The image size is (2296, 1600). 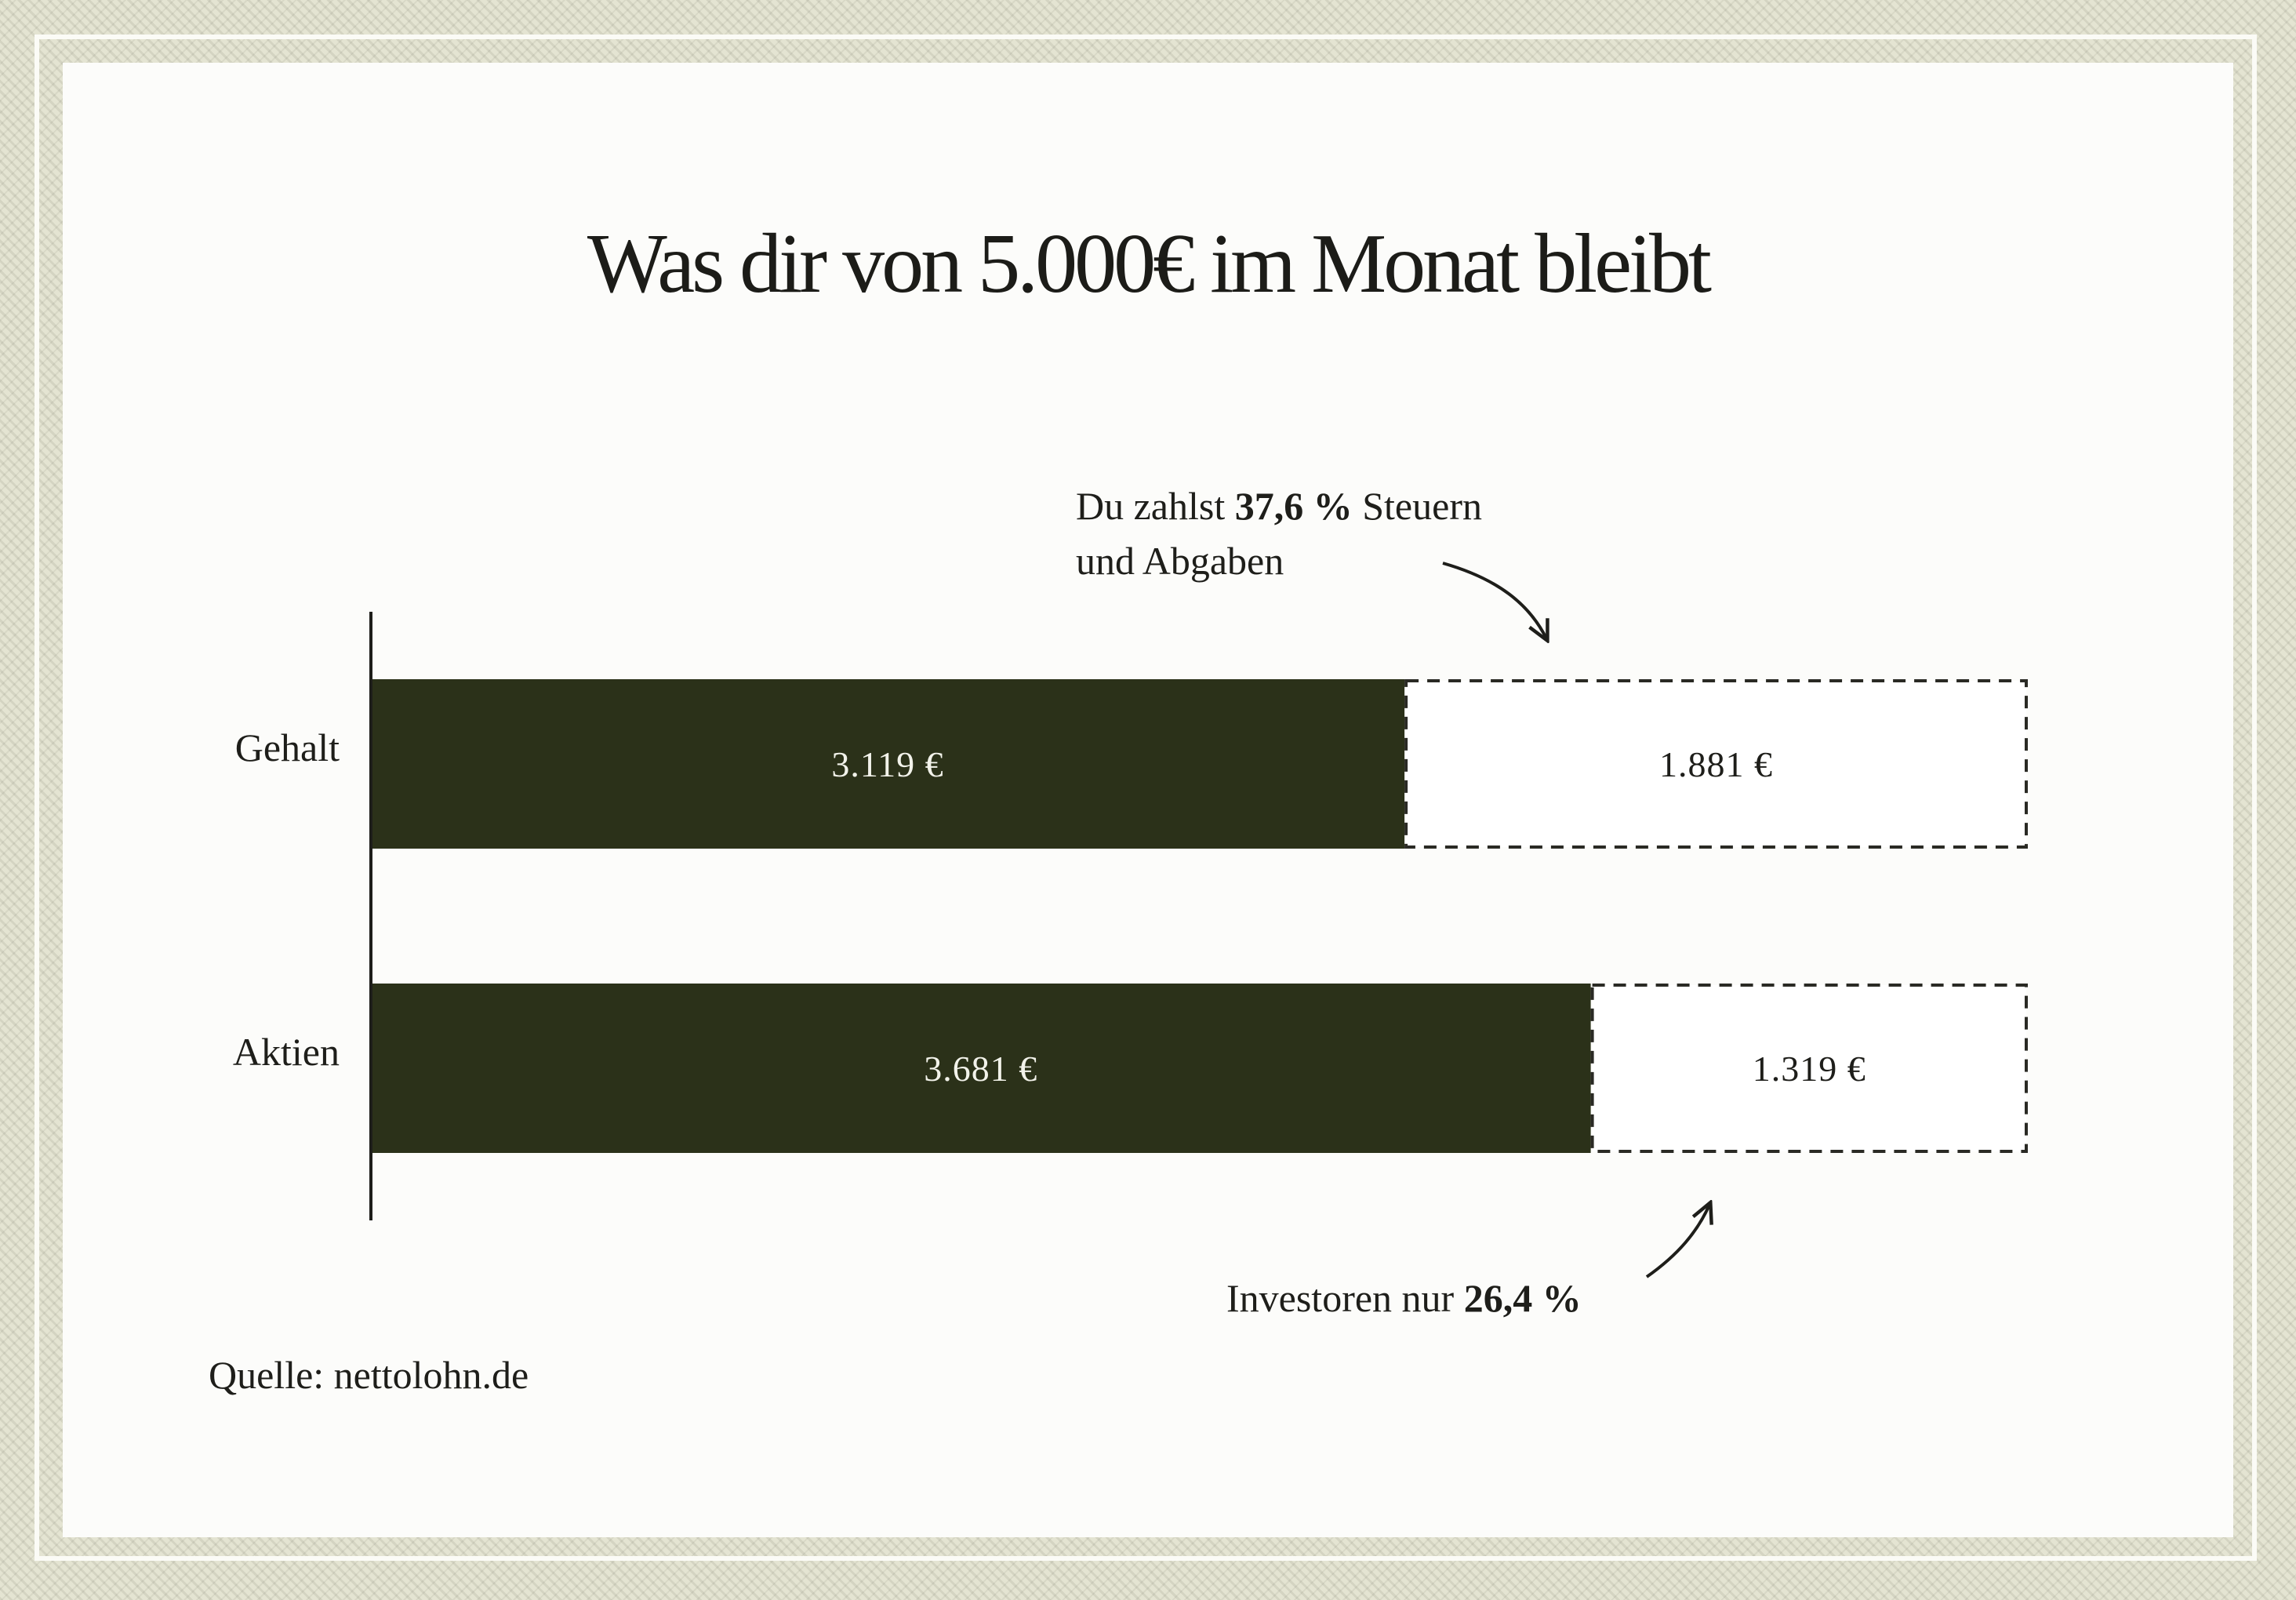 What do you see at coordinates (286, 1052) in the screenshot?
I see `category-label-aktien: Aktien` at bounding box center [286, 1052].